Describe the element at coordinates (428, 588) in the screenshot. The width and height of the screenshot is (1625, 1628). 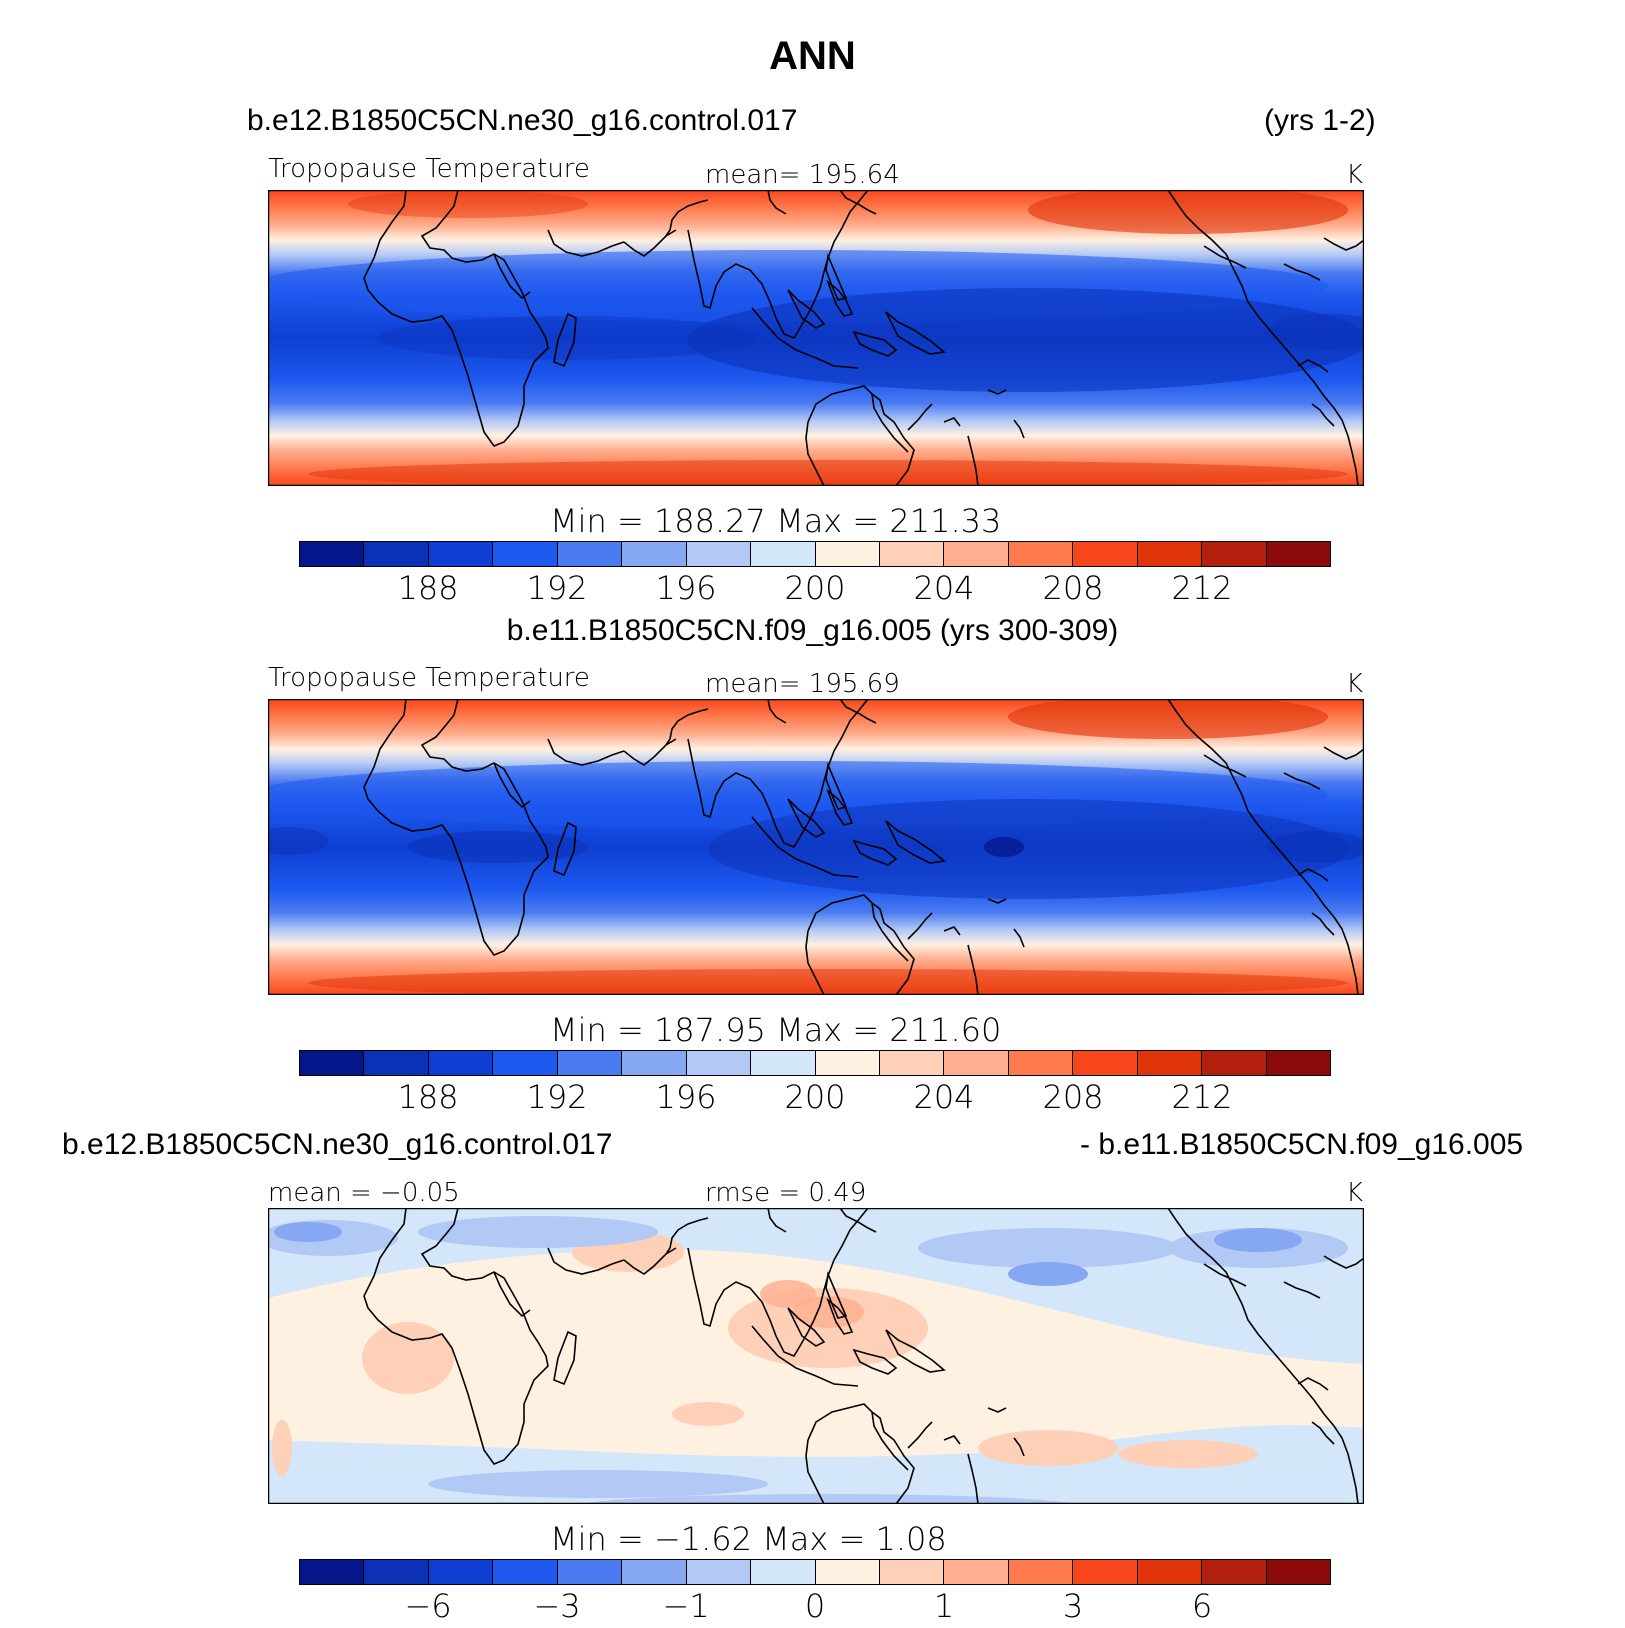
I see `panel1-tick: 188` at that location.